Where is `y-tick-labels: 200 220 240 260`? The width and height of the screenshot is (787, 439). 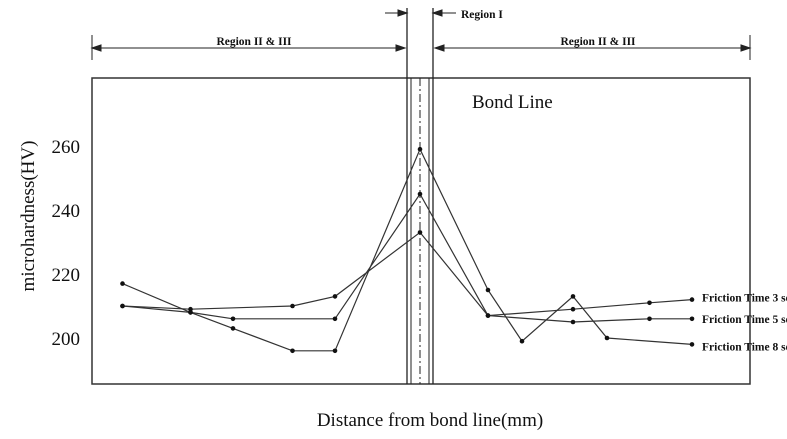 y-tick-labels: 200 220 240 260 is located at coordinates (66, 243).